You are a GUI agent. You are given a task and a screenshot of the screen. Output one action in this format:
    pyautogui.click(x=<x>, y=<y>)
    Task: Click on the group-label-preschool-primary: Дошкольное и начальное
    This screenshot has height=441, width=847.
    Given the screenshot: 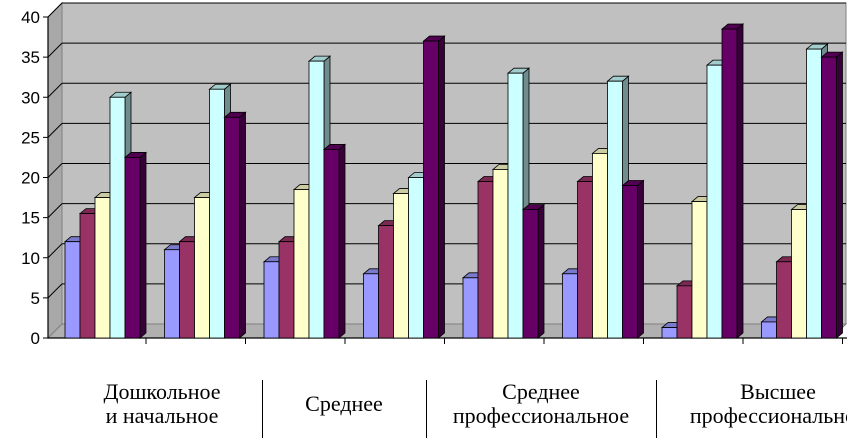 What is the action you would take?
    pyautogui.click(x=162, y=403)
    